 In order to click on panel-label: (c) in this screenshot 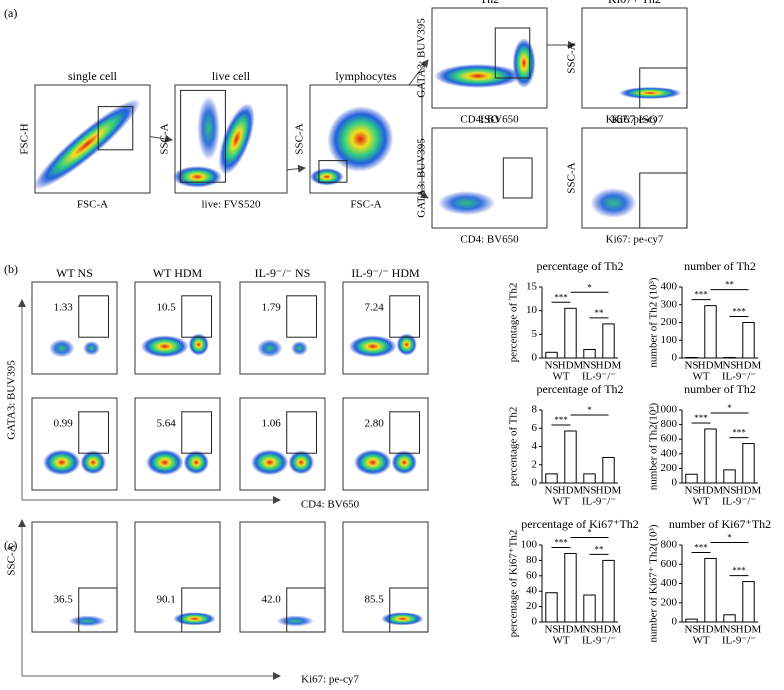, I will do `click(10, 545)`.